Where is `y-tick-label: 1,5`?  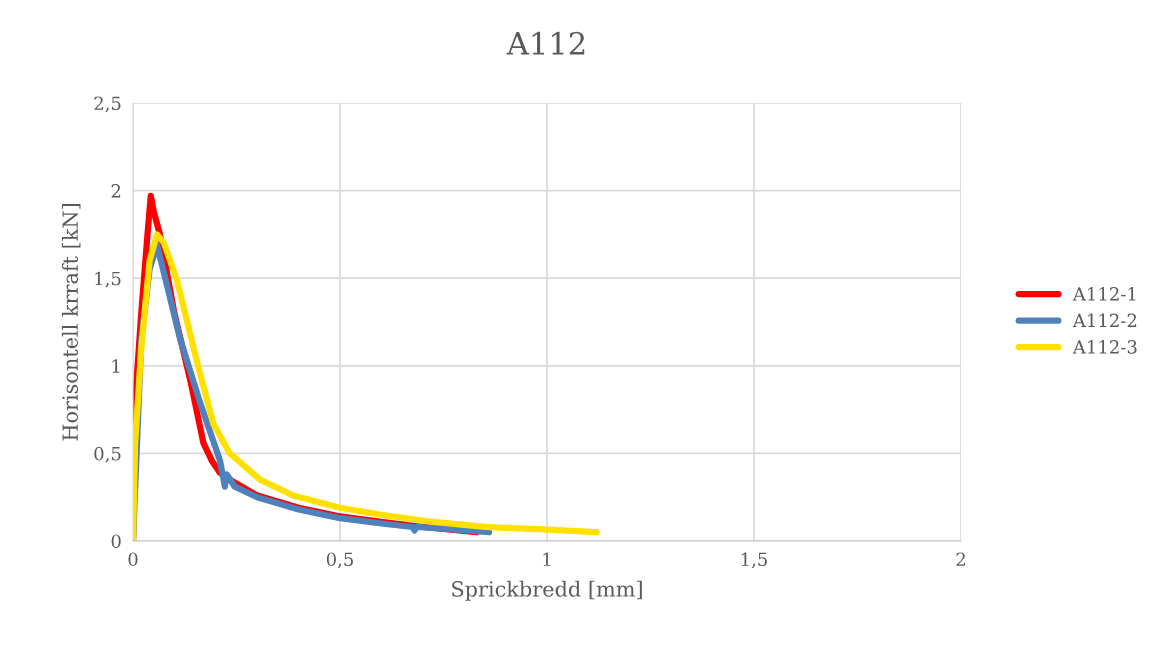 y-tick-label: 1,5 is located at coordinates (108, 279).